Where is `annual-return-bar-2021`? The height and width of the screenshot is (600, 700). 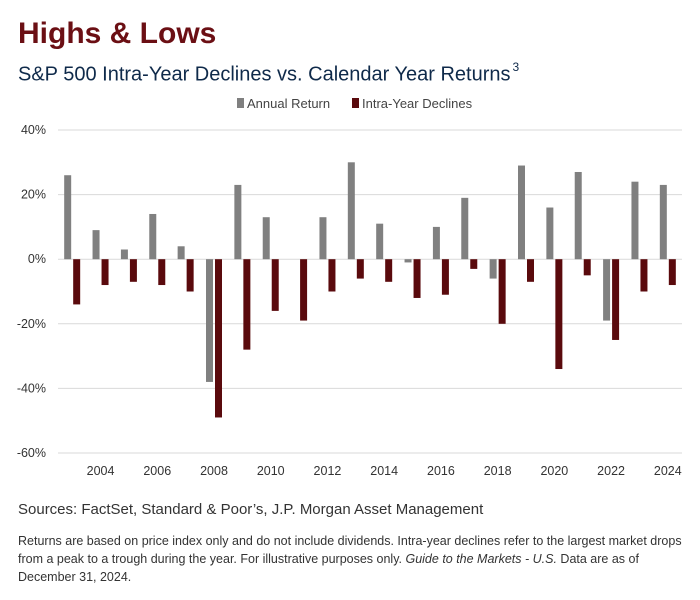 annual-return-bar-2021 is located at coordinates (578, 215).